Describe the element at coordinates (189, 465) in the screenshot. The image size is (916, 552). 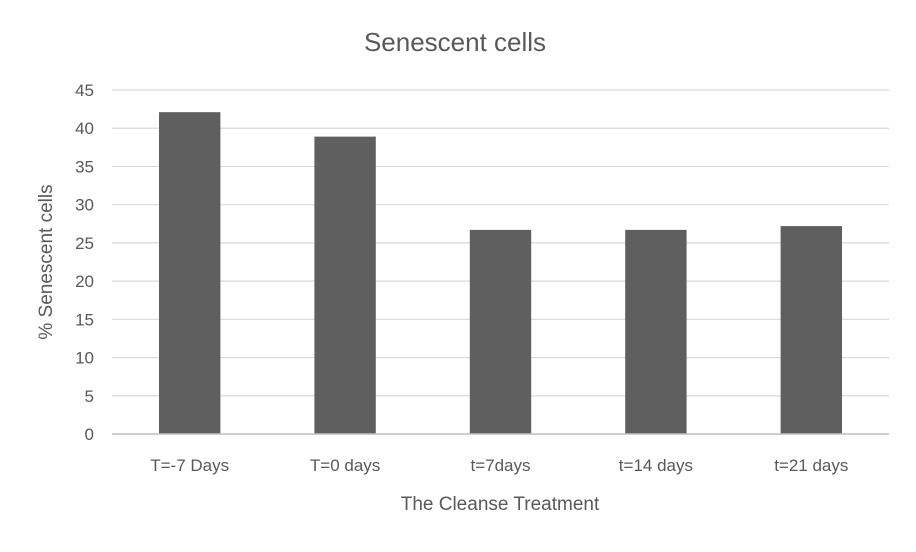
I see `x-tick-label: T=-7 Days` at that location.